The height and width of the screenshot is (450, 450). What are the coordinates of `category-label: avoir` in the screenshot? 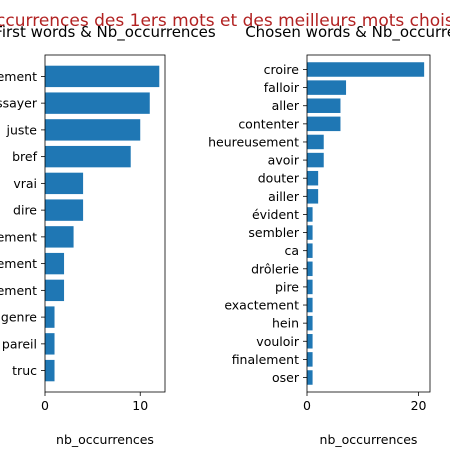 It's located at (284, 160).